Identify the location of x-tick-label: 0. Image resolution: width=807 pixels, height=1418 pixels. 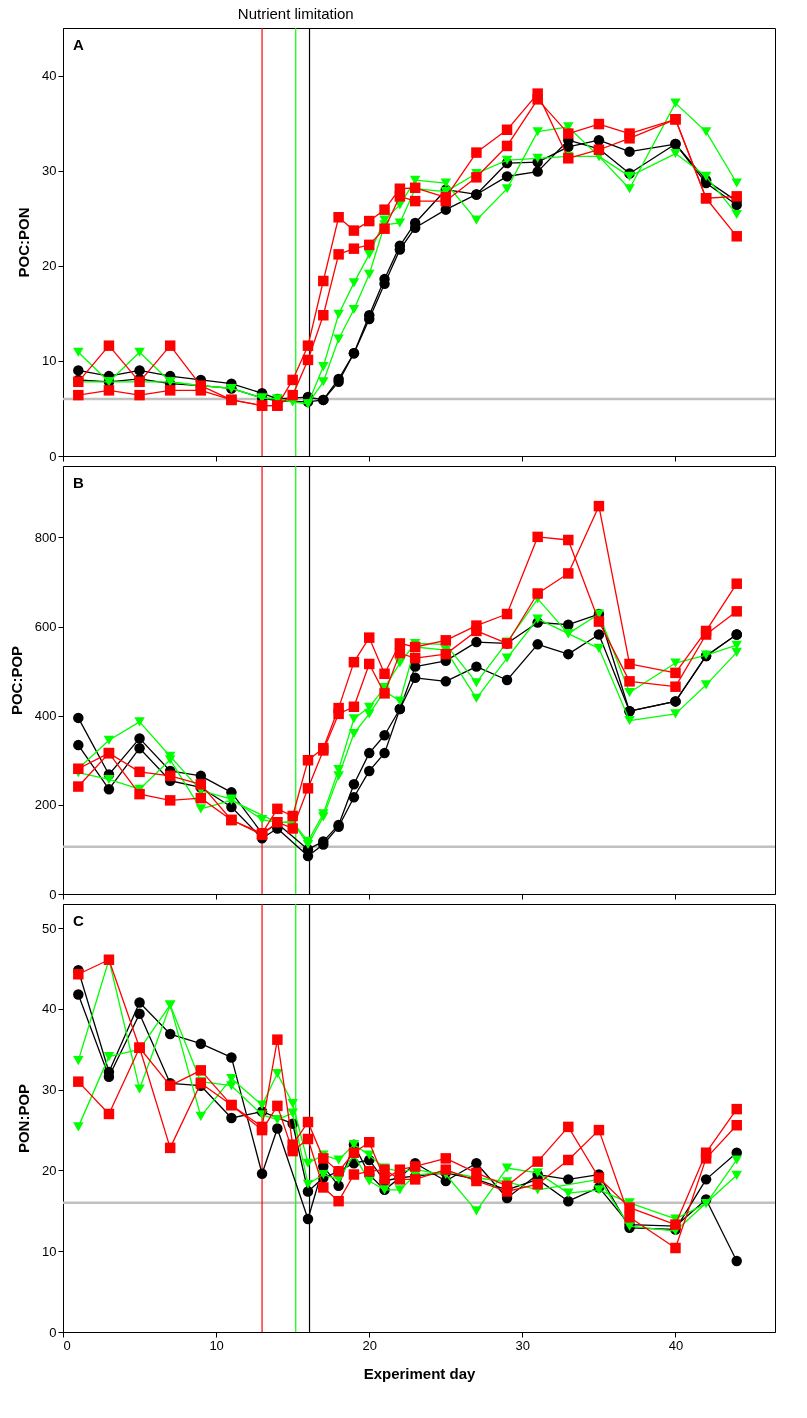
(67, 1345).